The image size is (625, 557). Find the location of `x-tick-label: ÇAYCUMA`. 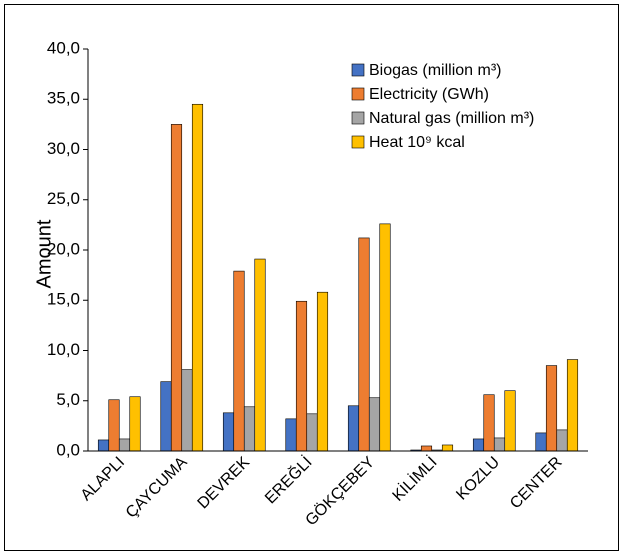

x-tick-label: ÇAYCUMA is located at coordinates (157, 488).